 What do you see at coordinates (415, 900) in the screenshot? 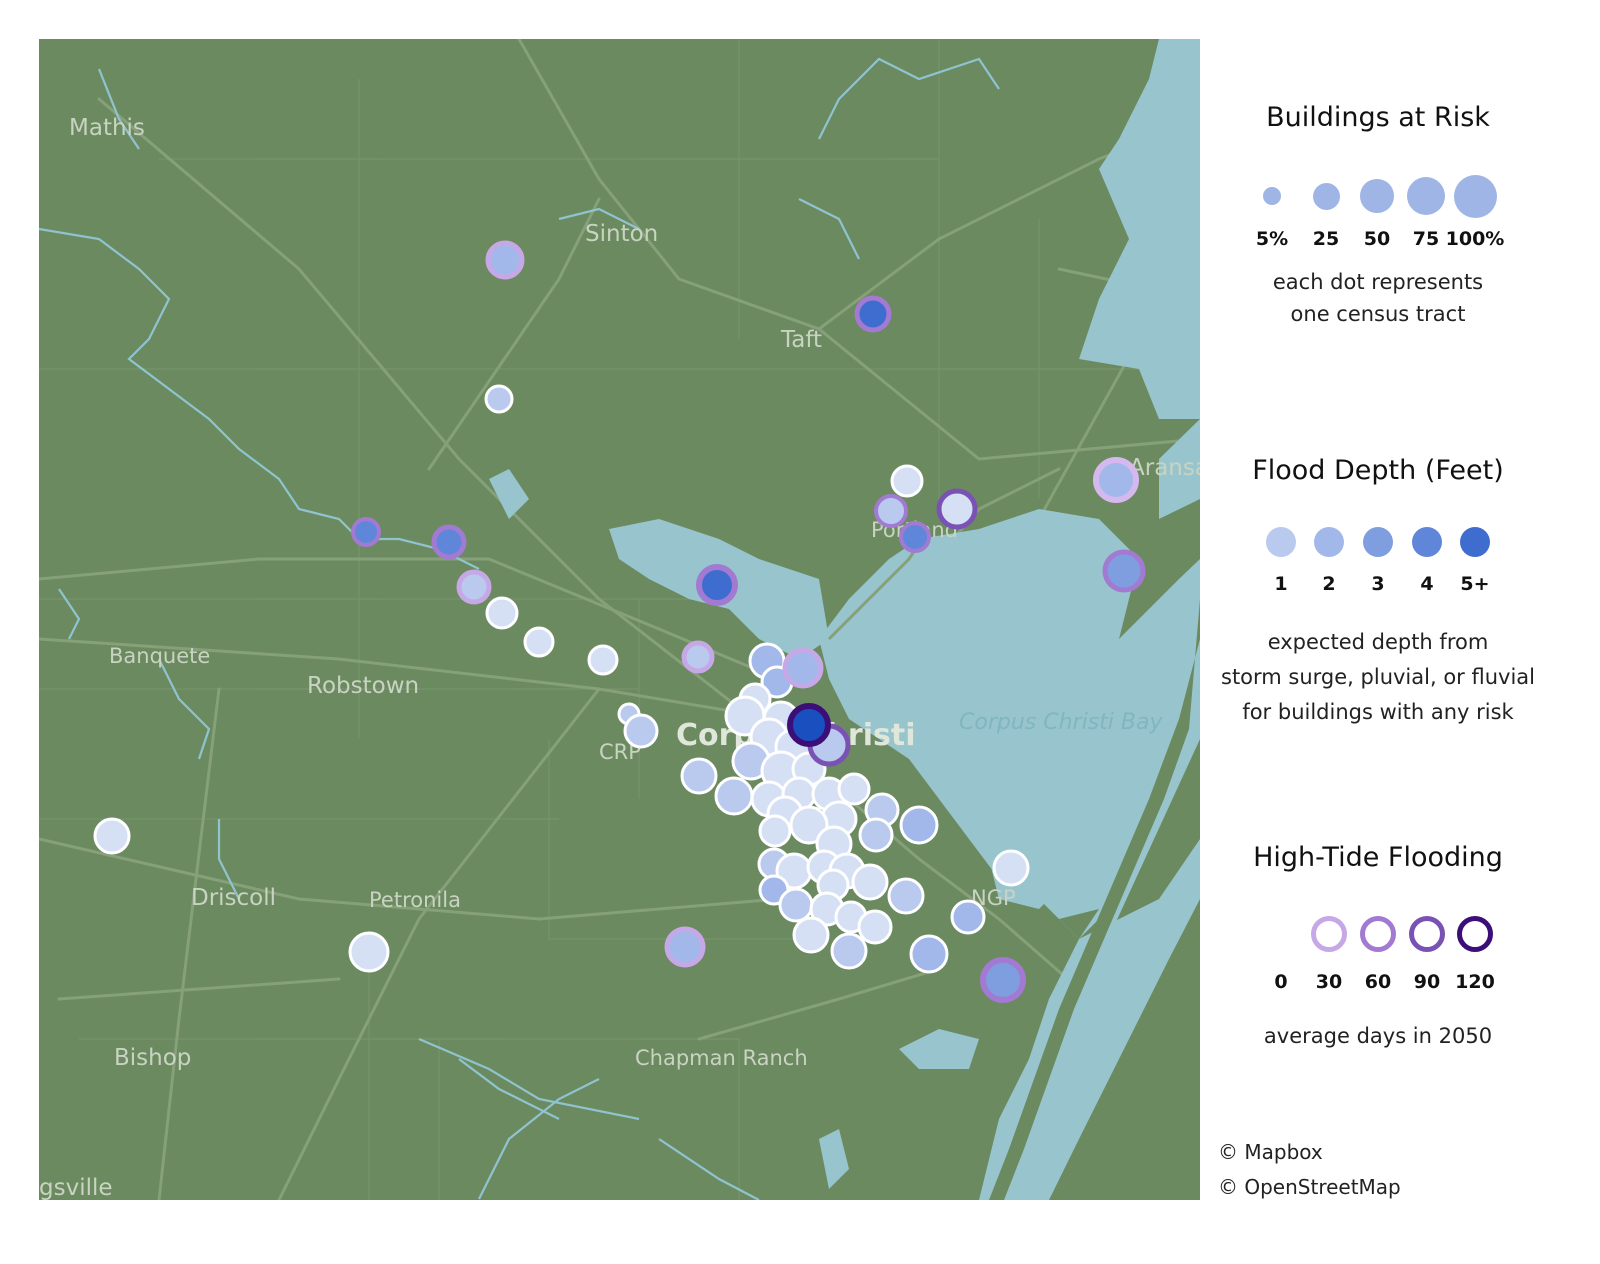
I see `label-petronila: Petronila` at bounding box center [415, 900].